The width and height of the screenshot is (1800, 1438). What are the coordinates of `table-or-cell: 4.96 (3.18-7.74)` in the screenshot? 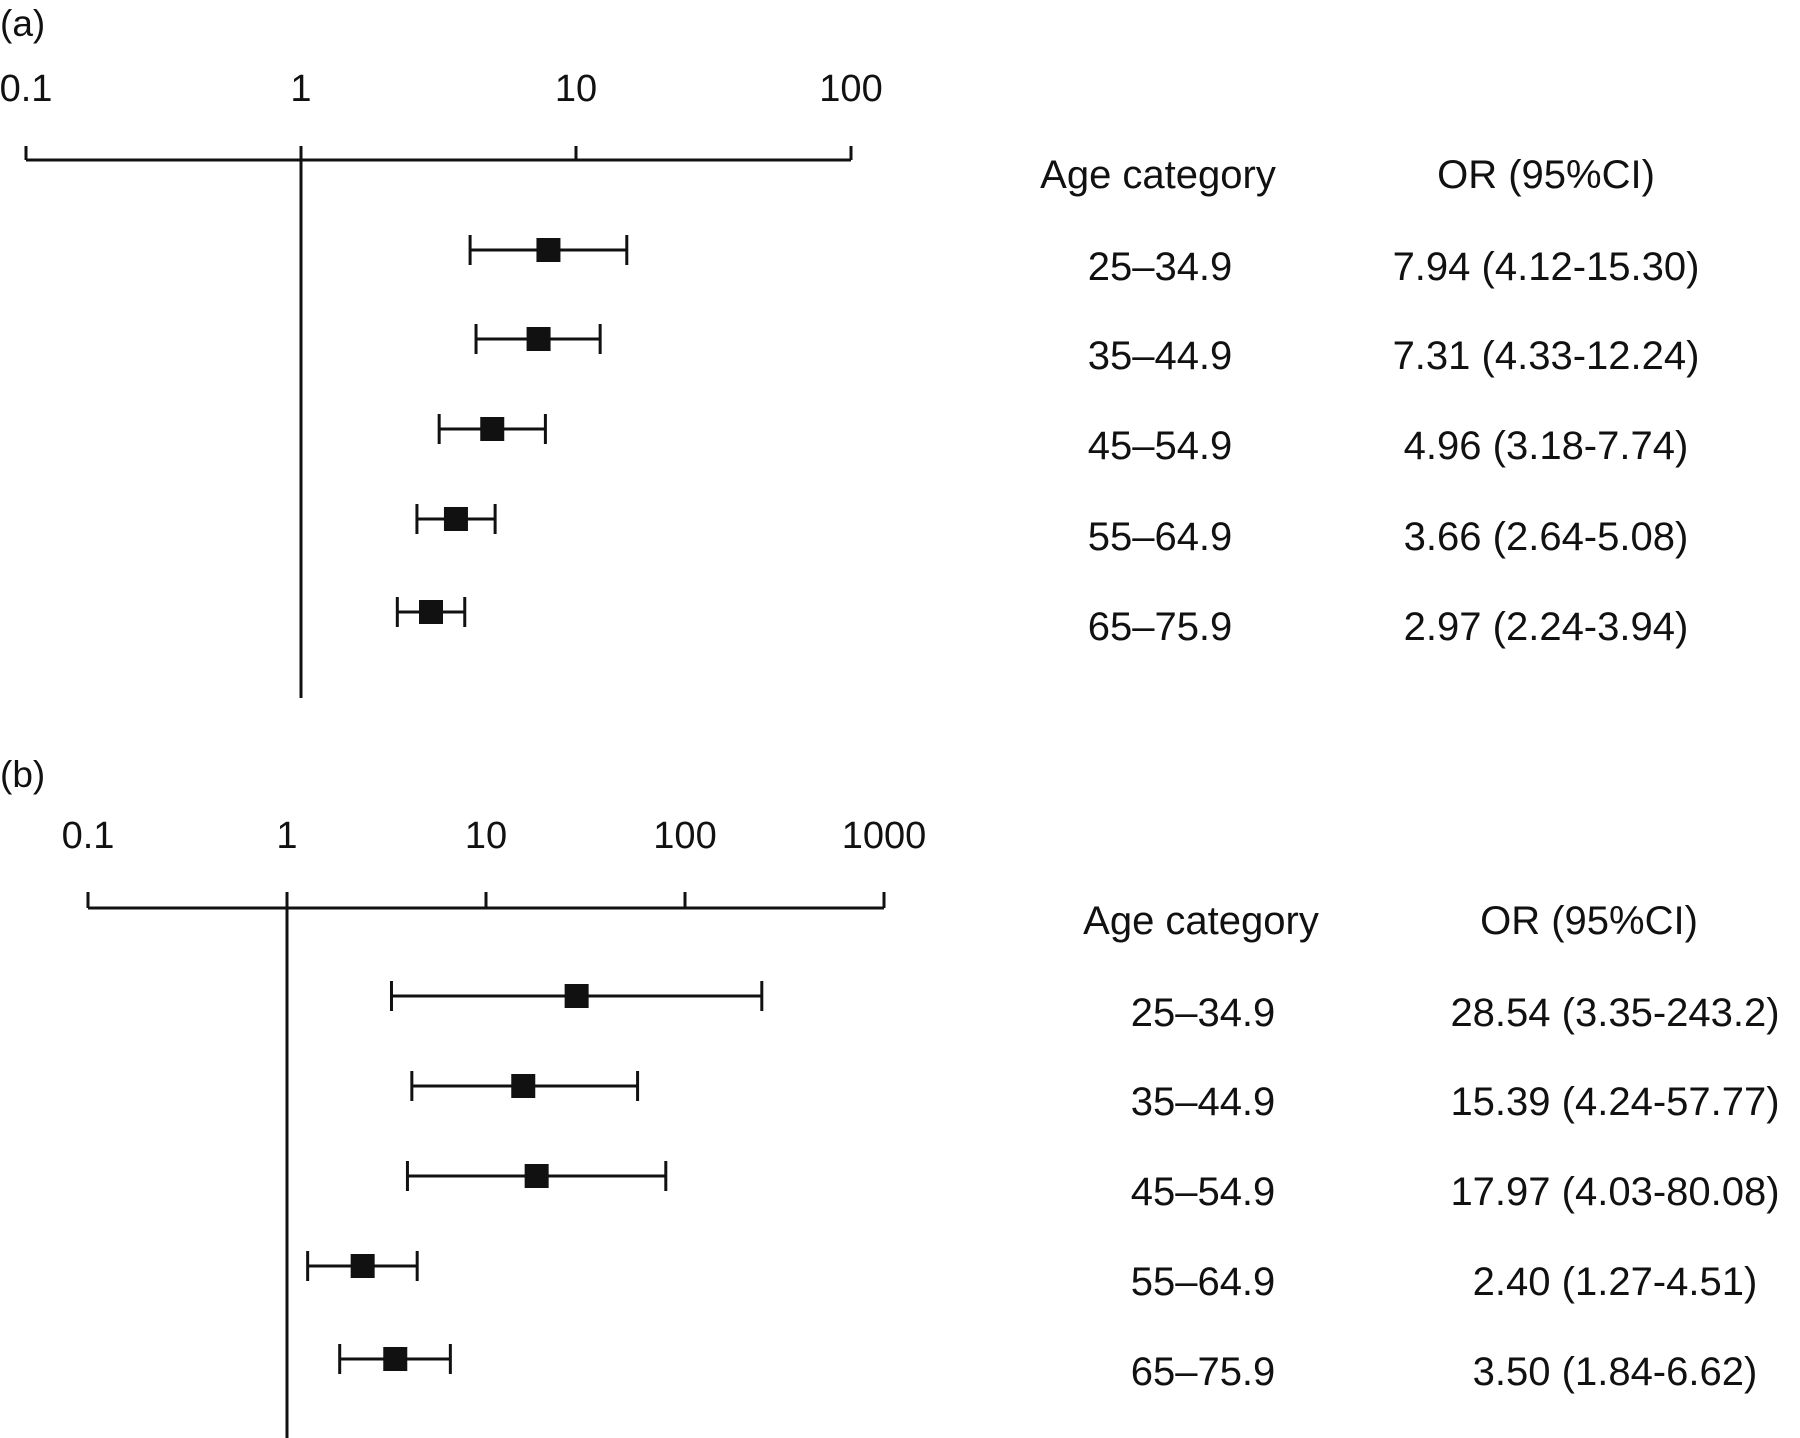 It's located at (1546, 446).